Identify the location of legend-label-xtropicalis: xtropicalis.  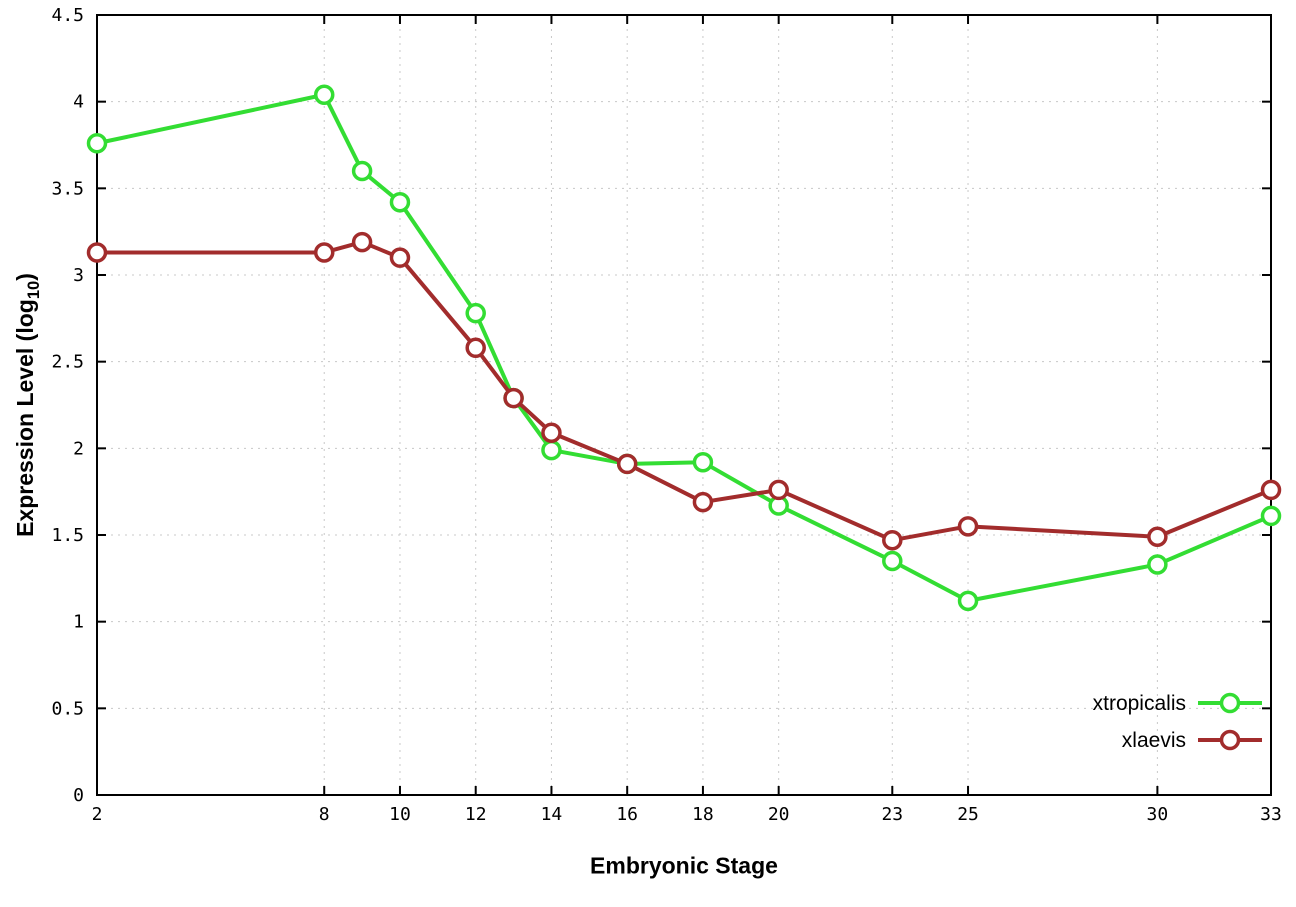
(1139, 703).